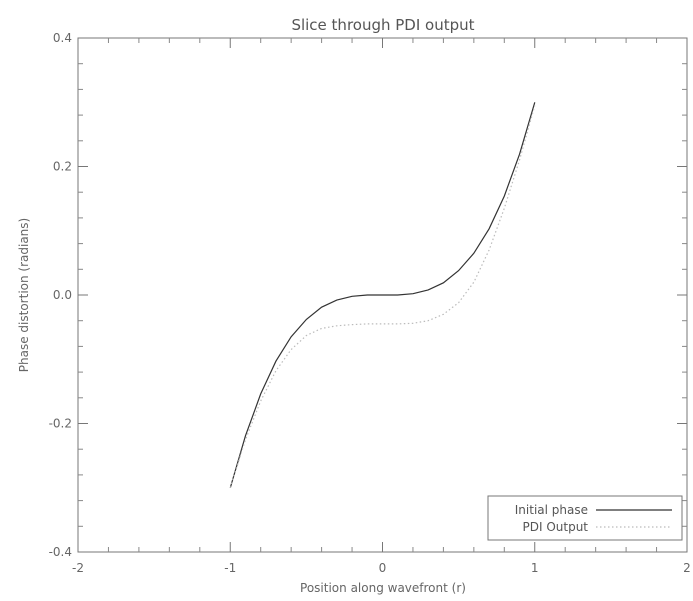 The image size is (693, 601). I want to click on y-tick-label: 0.0, so click(62, 295).